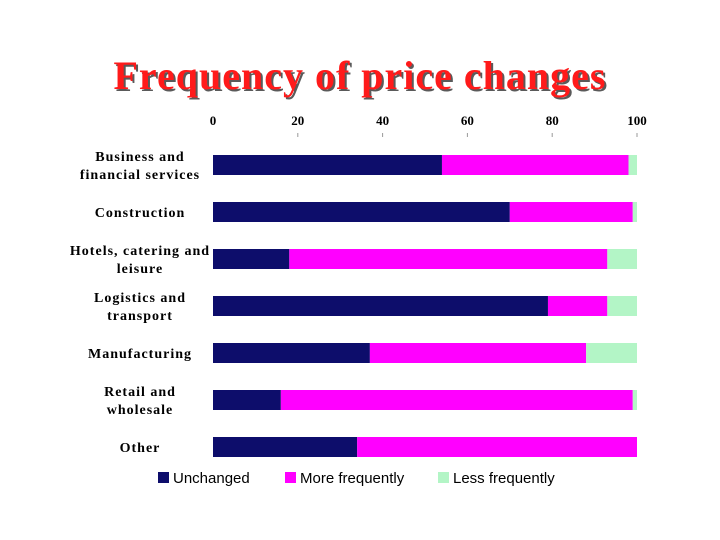 Image resolution: width=720 pixels, height=540 pixels. I want to click on category-label: Business and financial services, so click(140, 166).